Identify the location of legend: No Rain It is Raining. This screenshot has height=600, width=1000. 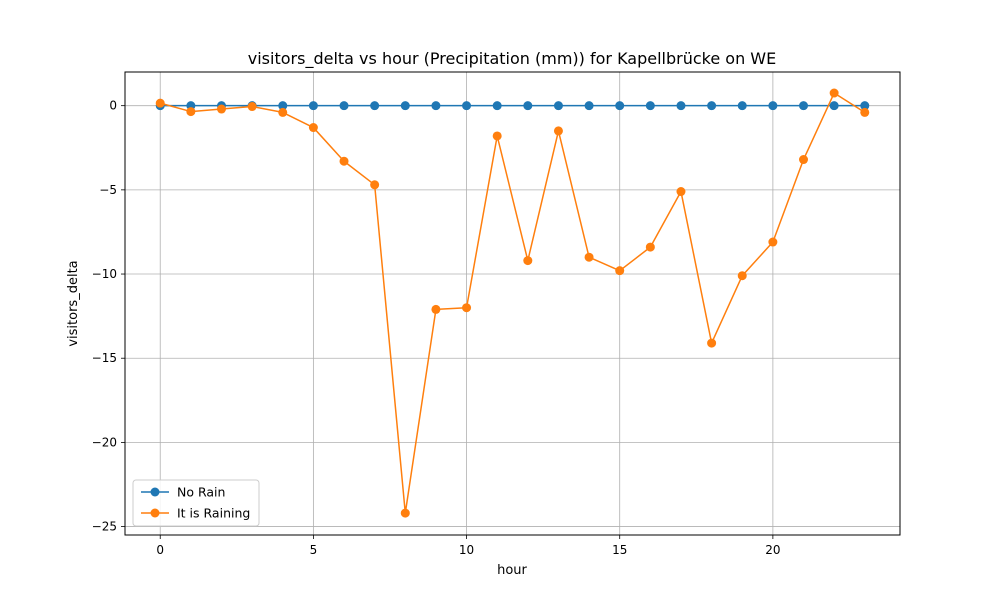
(196, 503).